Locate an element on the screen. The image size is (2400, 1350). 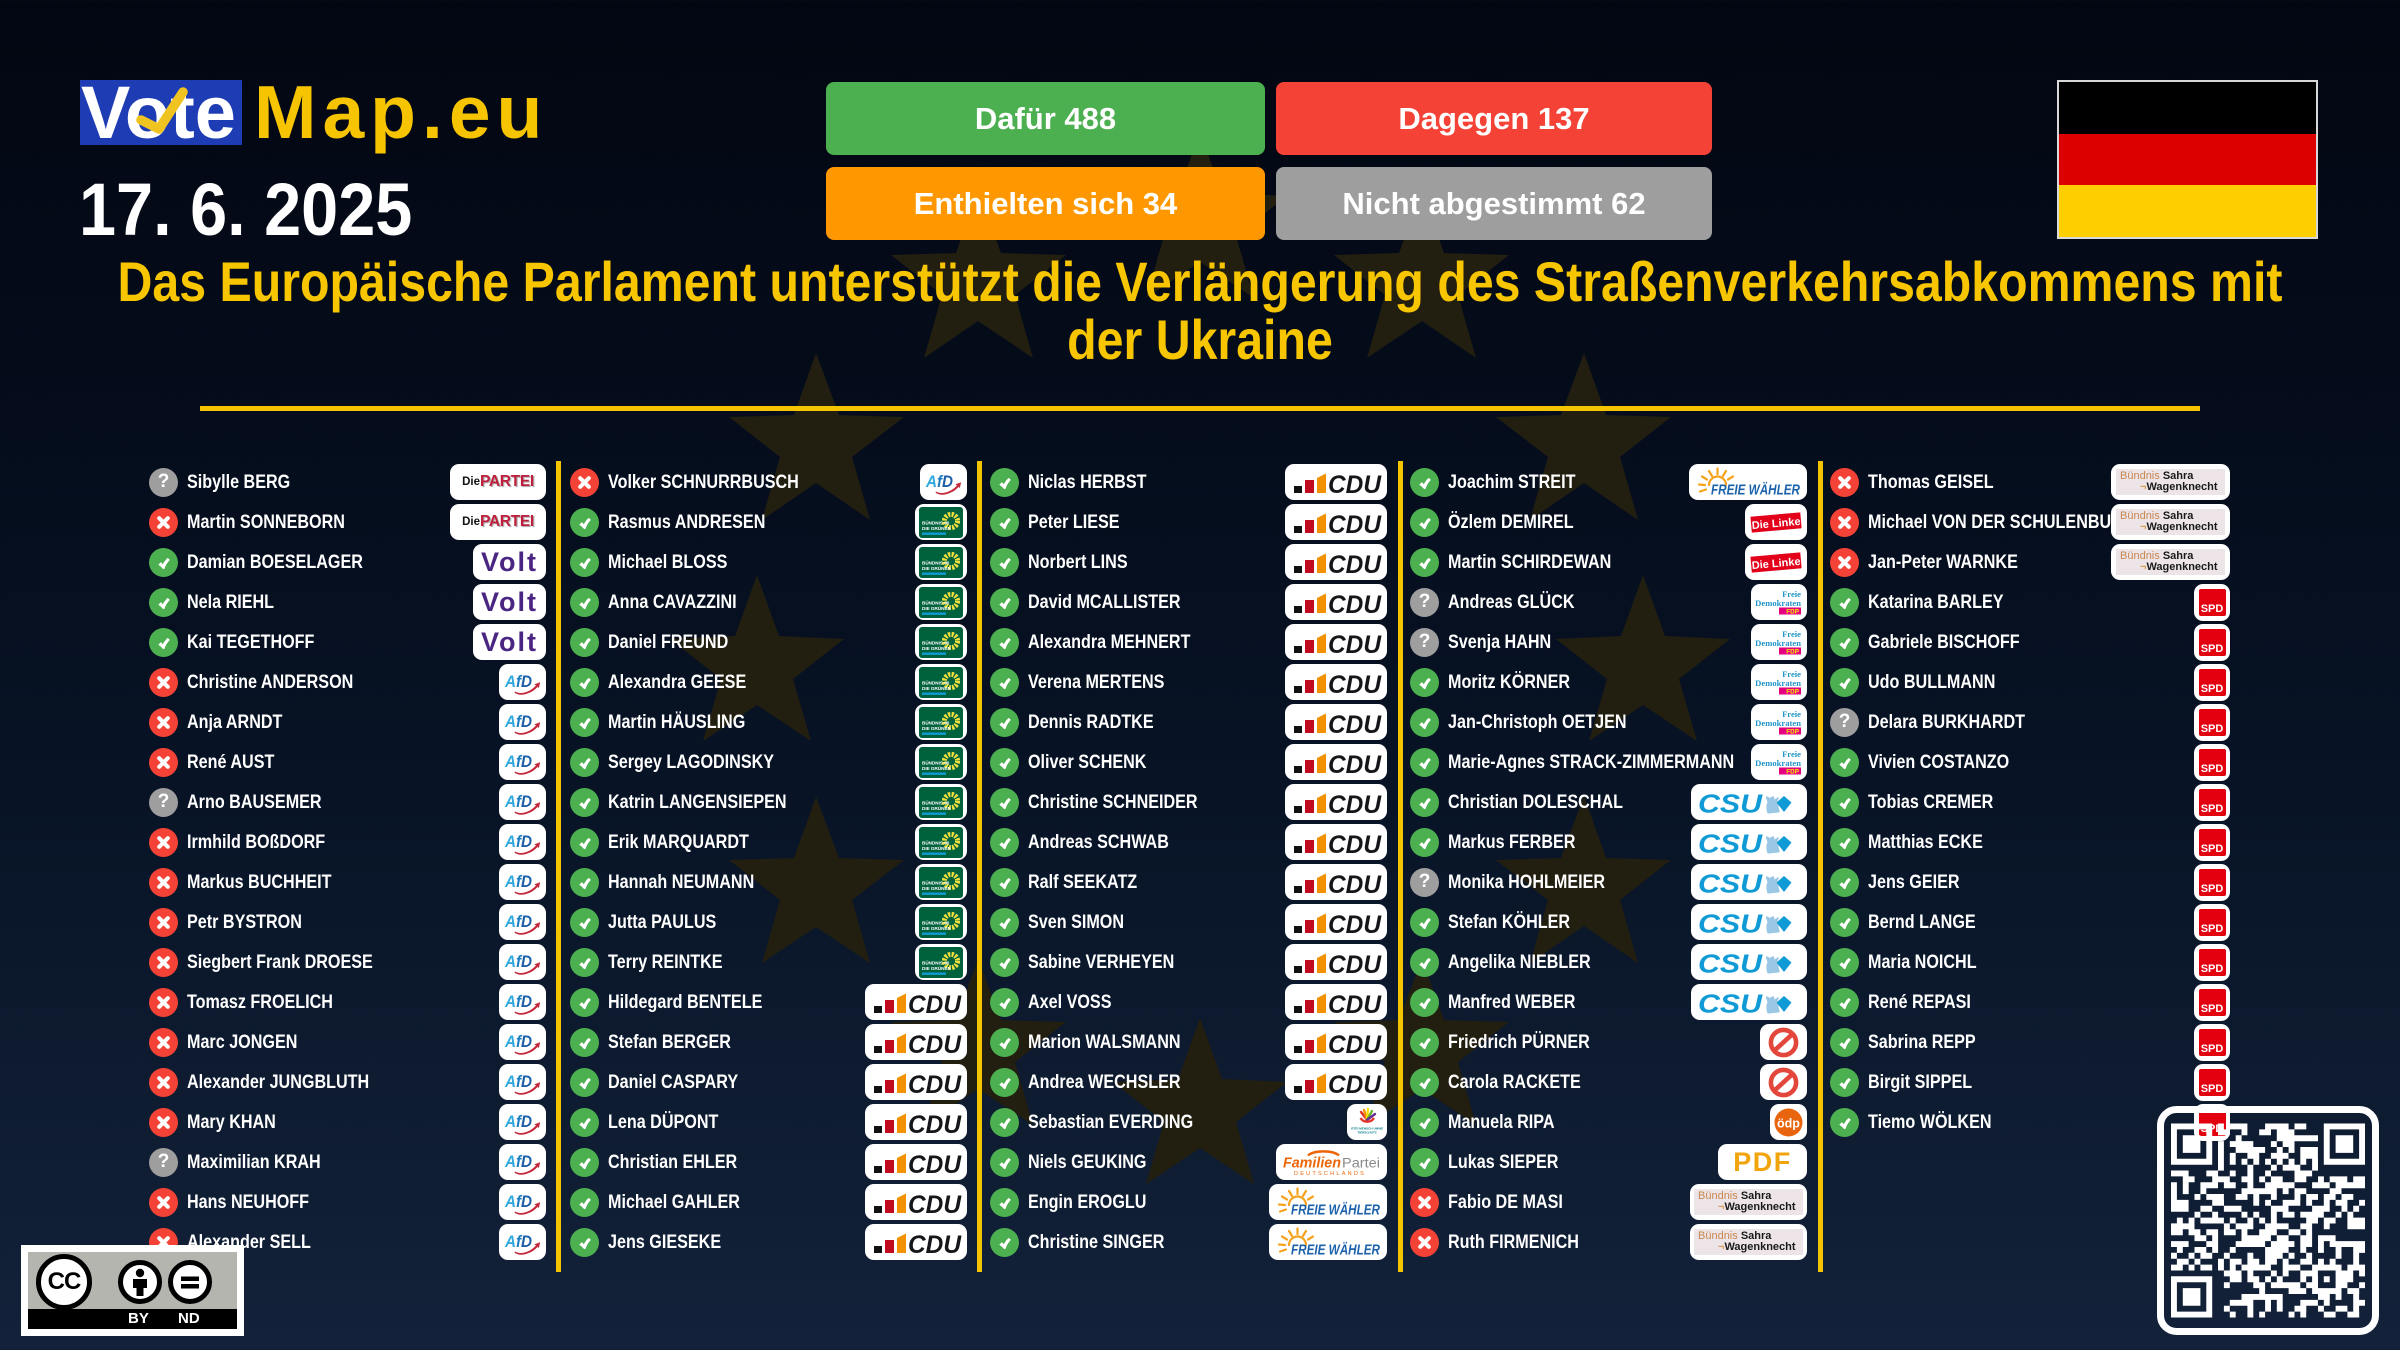
svg-text: DEUTSCHLANDS is located at coordinates (1330, 1174).